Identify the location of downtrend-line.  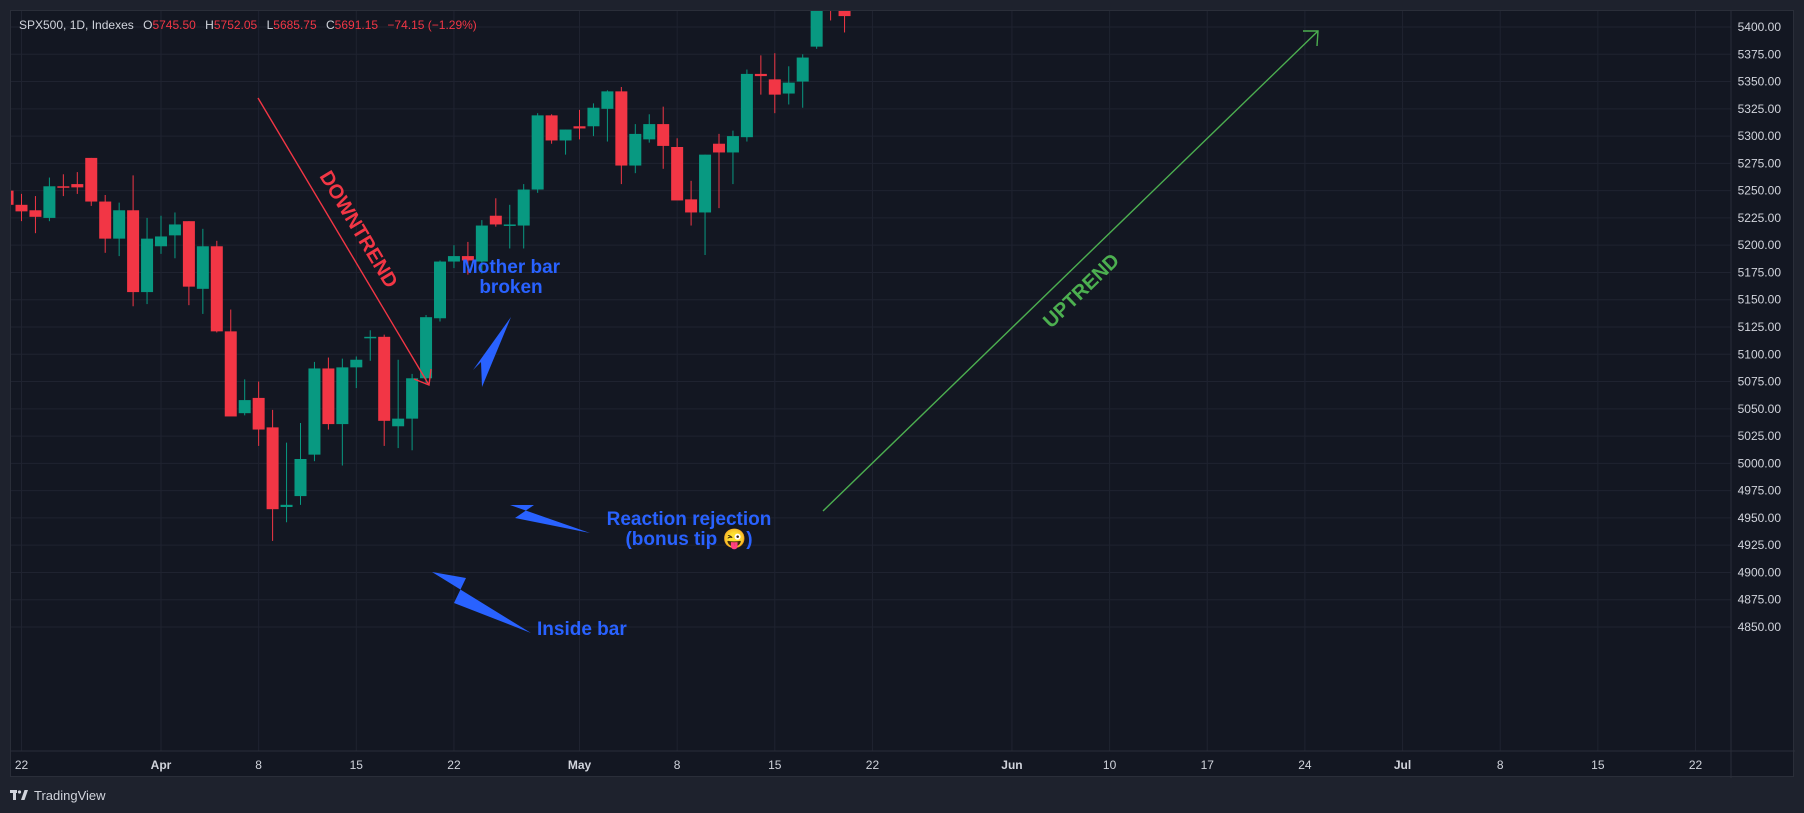
(343, 241).